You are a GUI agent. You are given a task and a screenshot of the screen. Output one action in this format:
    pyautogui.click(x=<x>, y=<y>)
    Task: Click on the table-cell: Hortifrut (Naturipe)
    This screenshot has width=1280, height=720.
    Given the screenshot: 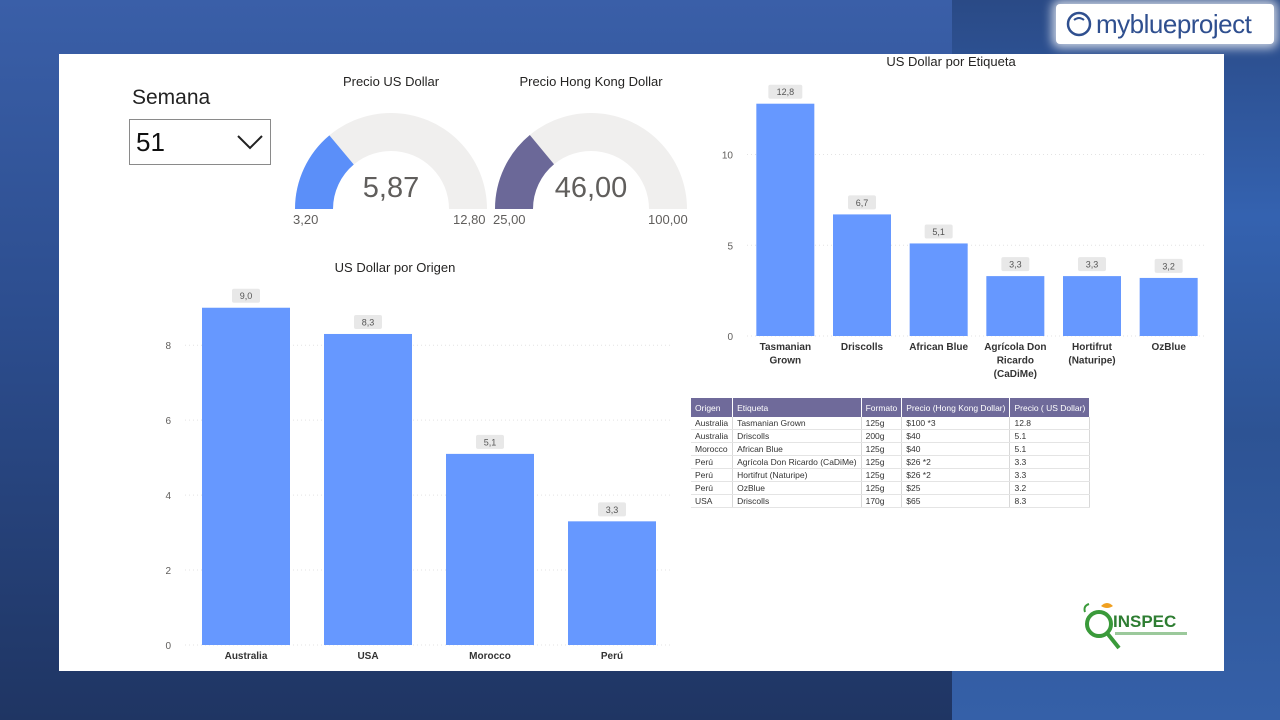 What is the action you would take?
    pyautogui.click(x=797, y=475)
    